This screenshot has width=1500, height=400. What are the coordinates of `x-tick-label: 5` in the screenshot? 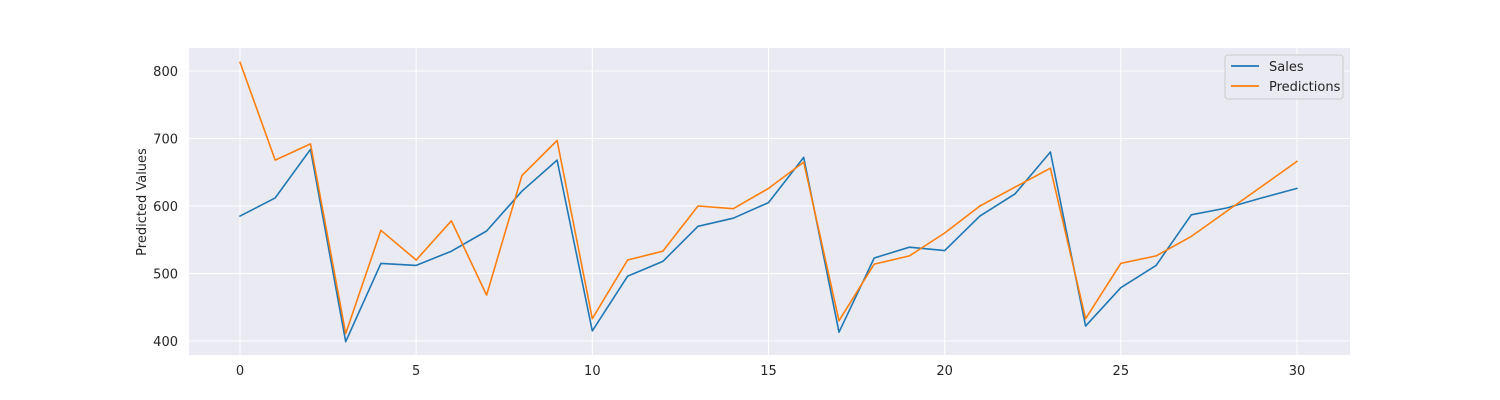 It's located at (416, 371).